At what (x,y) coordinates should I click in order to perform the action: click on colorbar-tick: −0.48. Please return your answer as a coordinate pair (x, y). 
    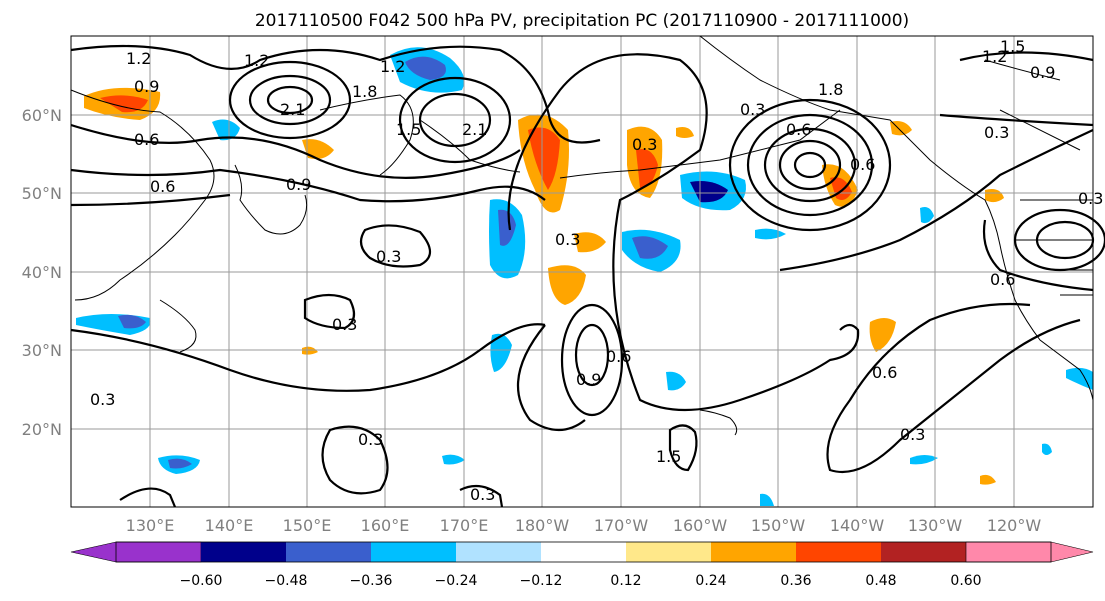
    Looking at the image, I should click on (286, 581).